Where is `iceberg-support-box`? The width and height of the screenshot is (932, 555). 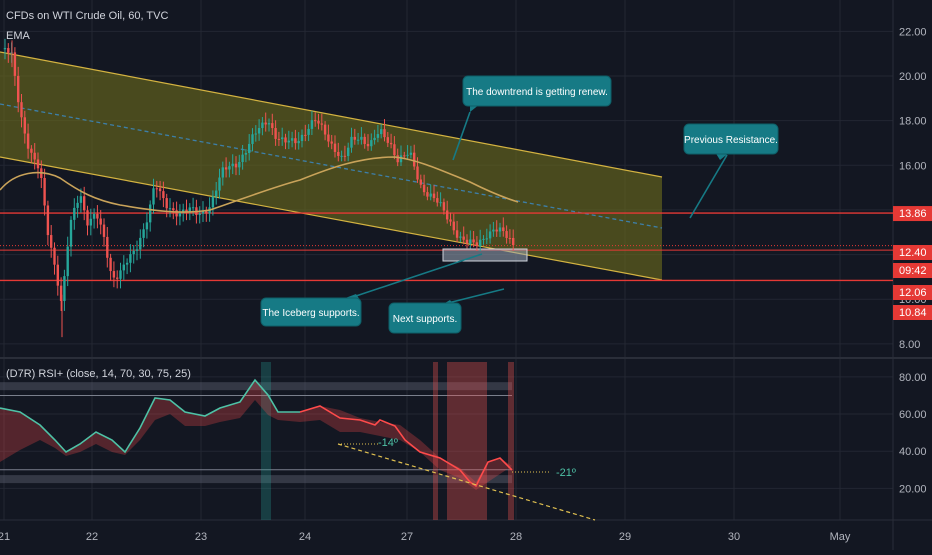 iceberg-support-box is located at coordinates (485, 255).